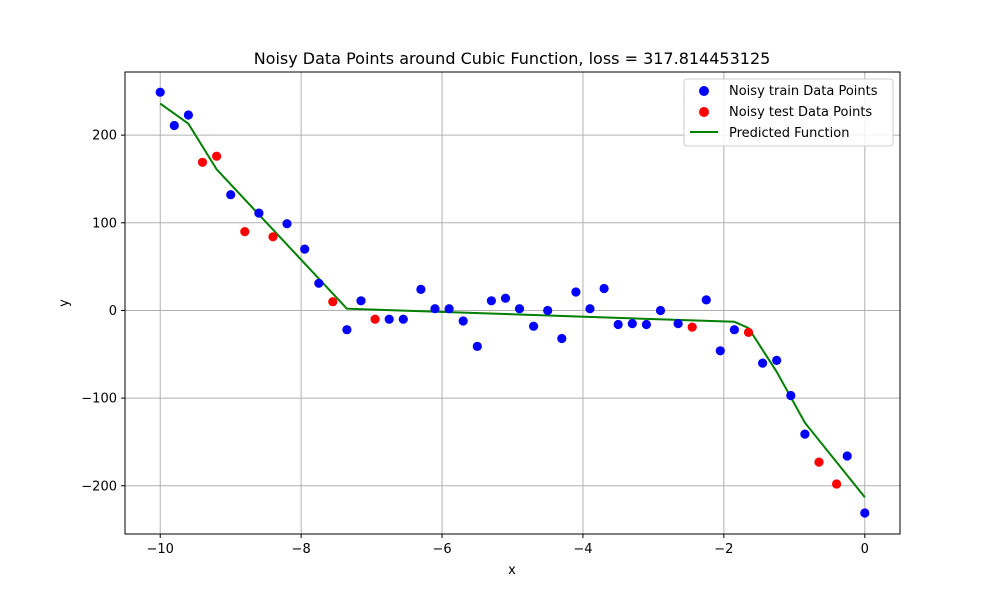 Image resolution: width=1000 pixels, height=600 pixels. I want to click on x-tick-label: −6, so click(441, 549).